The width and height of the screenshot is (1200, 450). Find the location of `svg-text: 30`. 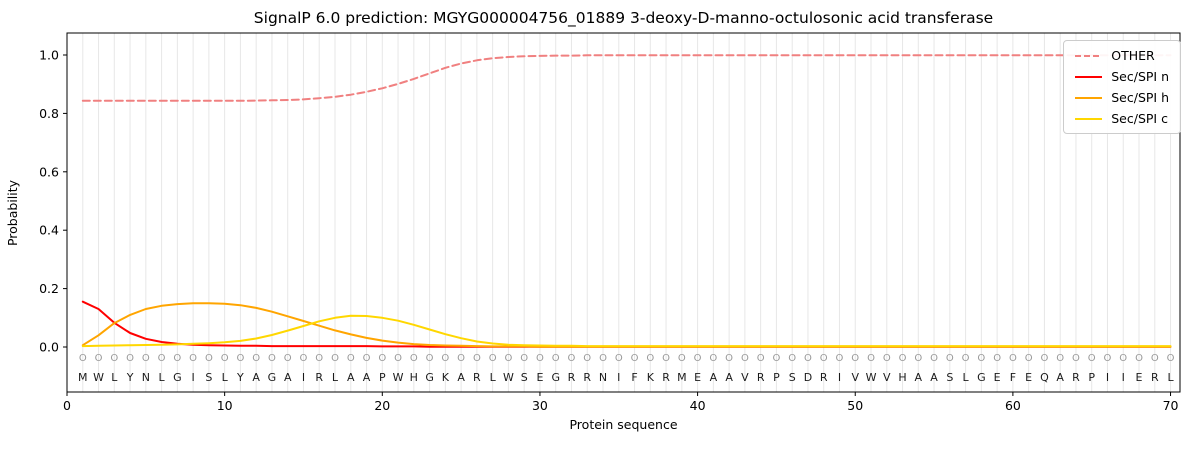

svg-text: 30 is located at coordinates (540, 405).